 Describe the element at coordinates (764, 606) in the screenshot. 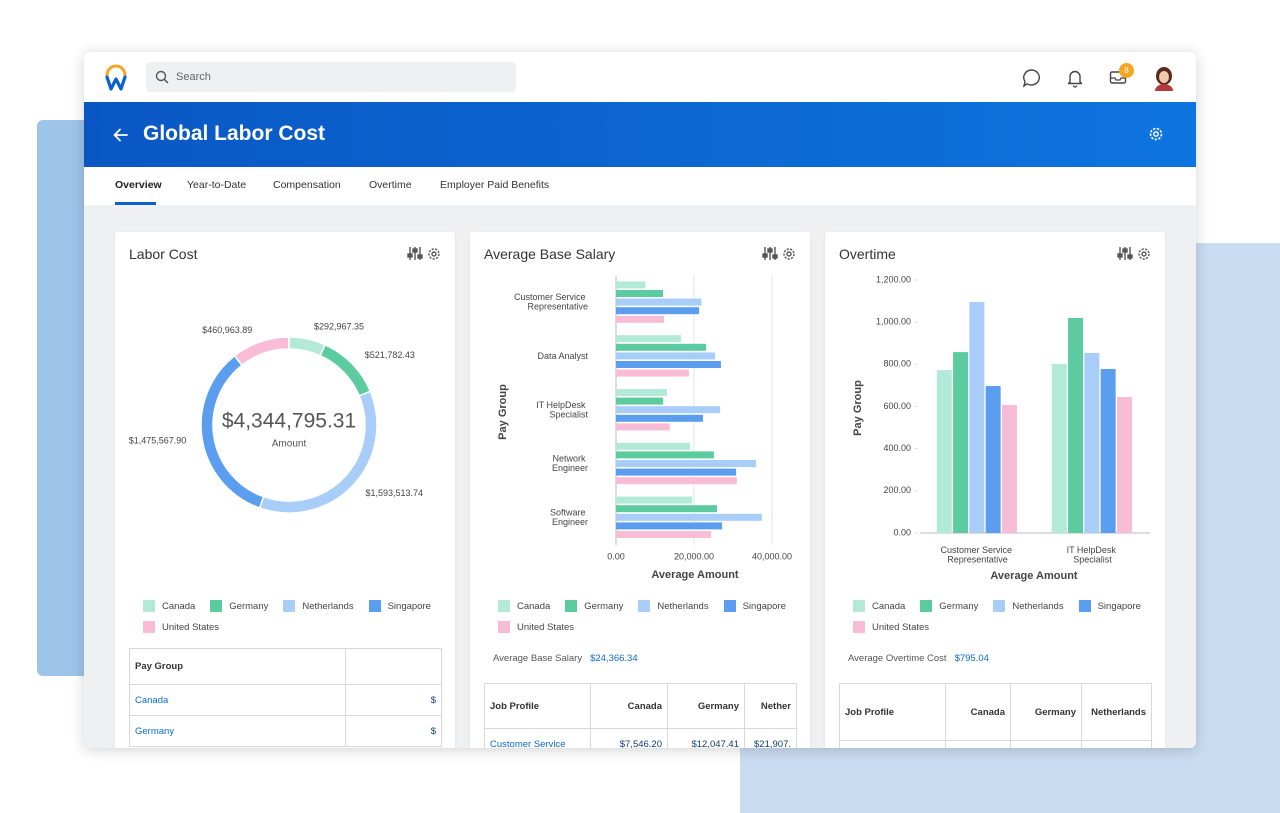

I see `legend-label: Singapore` at that location.